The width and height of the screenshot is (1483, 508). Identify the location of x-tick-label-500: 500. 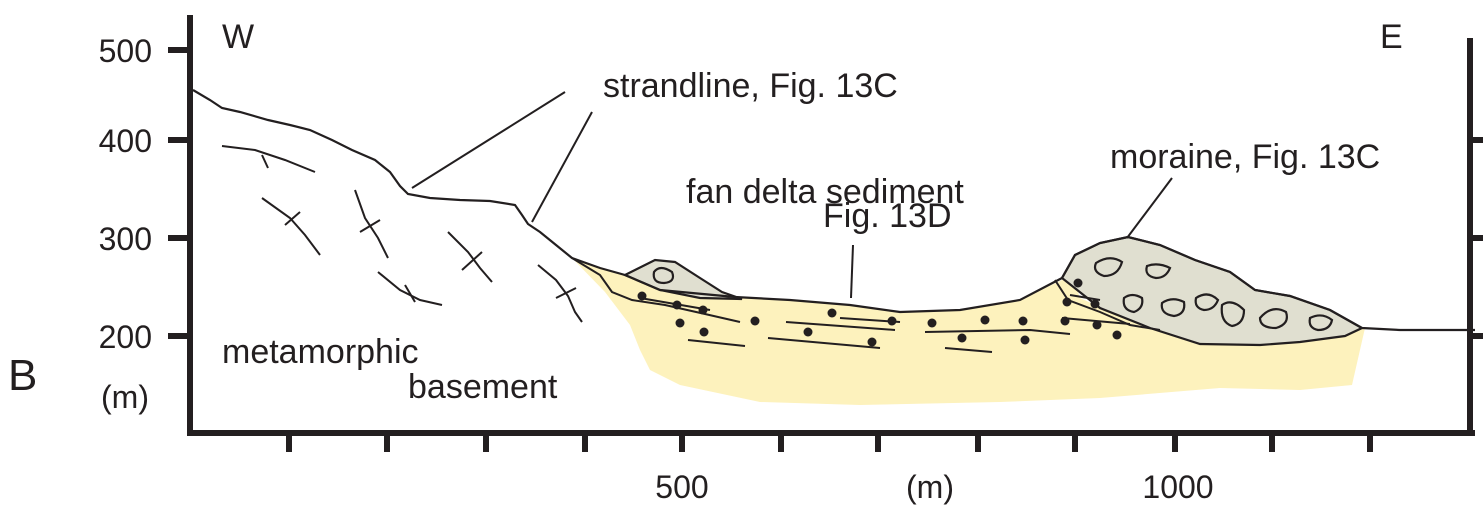
(681, 487).